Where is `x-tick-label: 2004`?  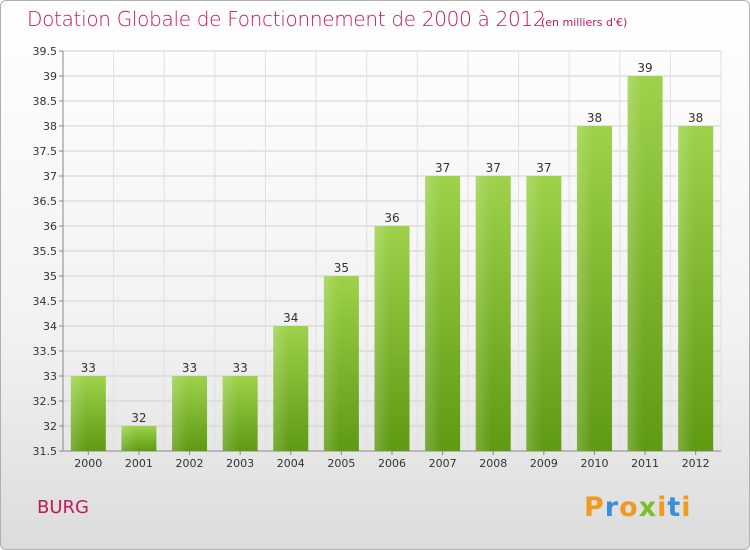 x-tick-label: 2004 is located at coordinates (291, 463).